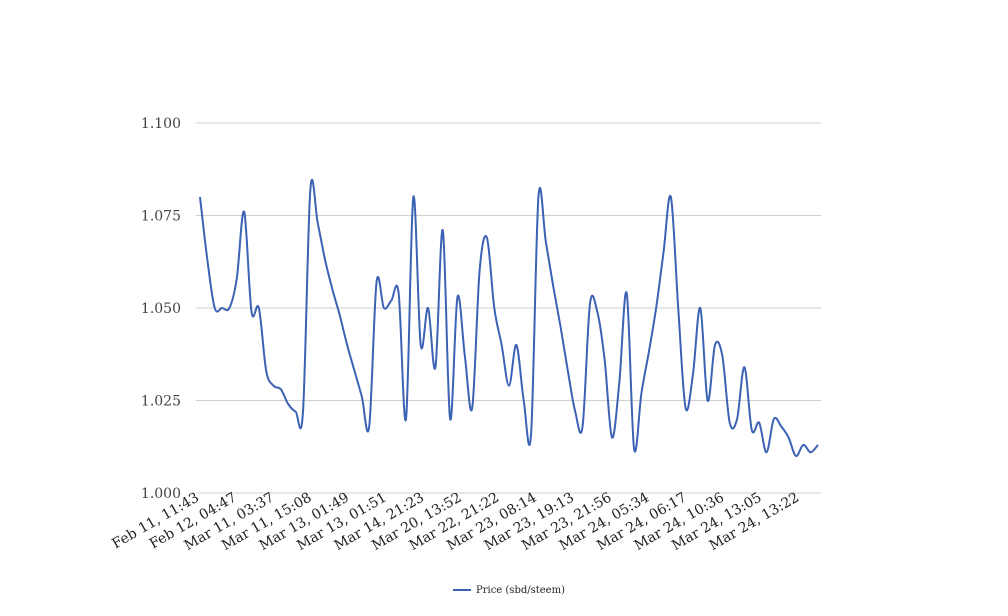 The image size is (1008, 616). I want to click on y-tick-label: 1.025, so click(161, 402).